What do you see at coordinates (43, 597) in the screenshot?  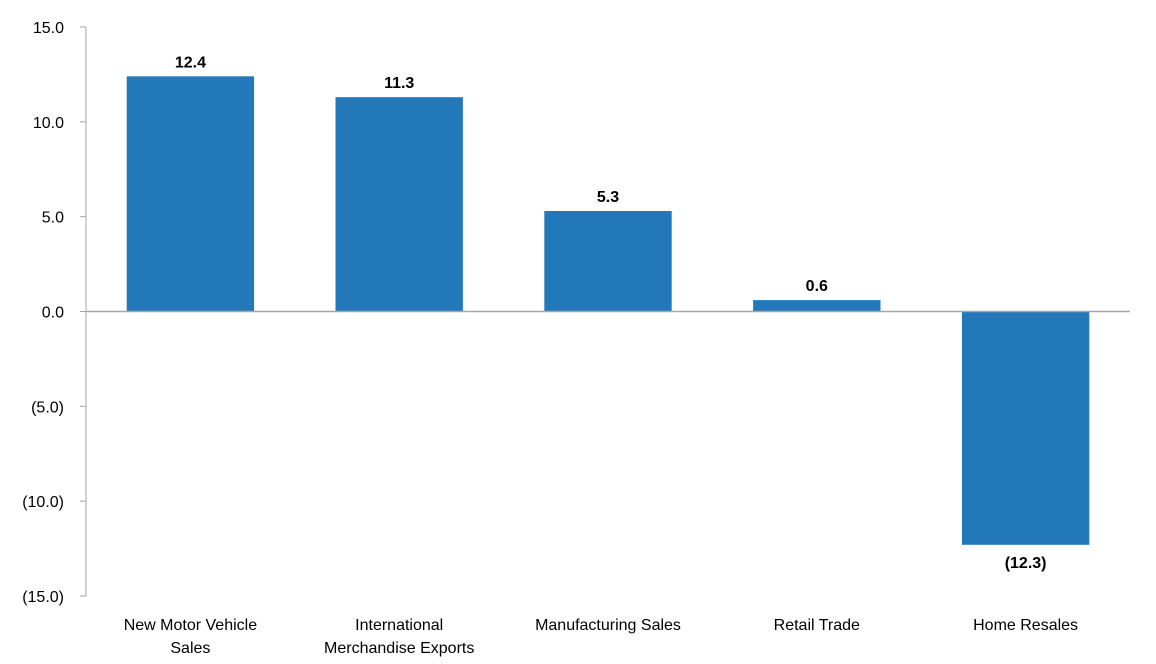 I see `y-tick-label: (15.0)` at bounding box center [43, 597].